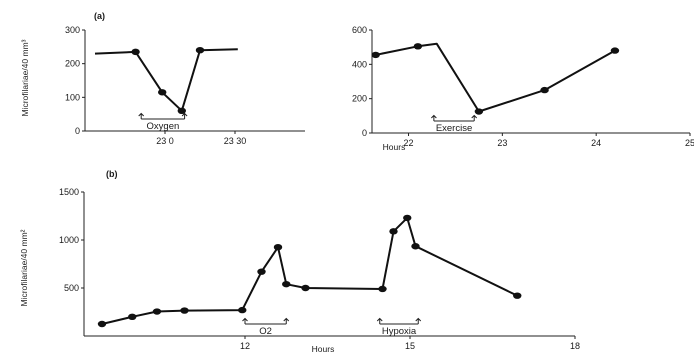 This screenshot has width=694, height=354. I want to click on x-tick-label: 18, so click(575, 346).